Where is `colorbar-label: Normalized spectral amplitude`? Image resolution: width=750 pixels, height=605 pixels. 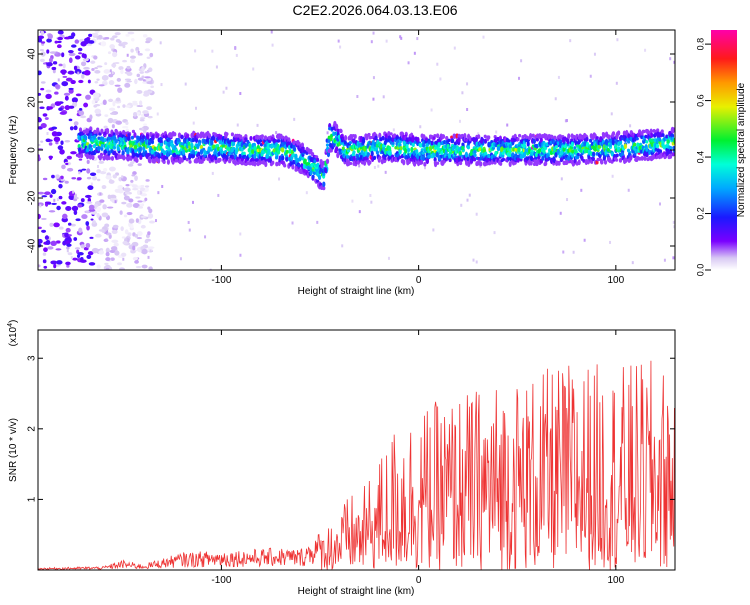 colorbar-label: Normalized spectral amplitude is located at coordinates (741, 149).